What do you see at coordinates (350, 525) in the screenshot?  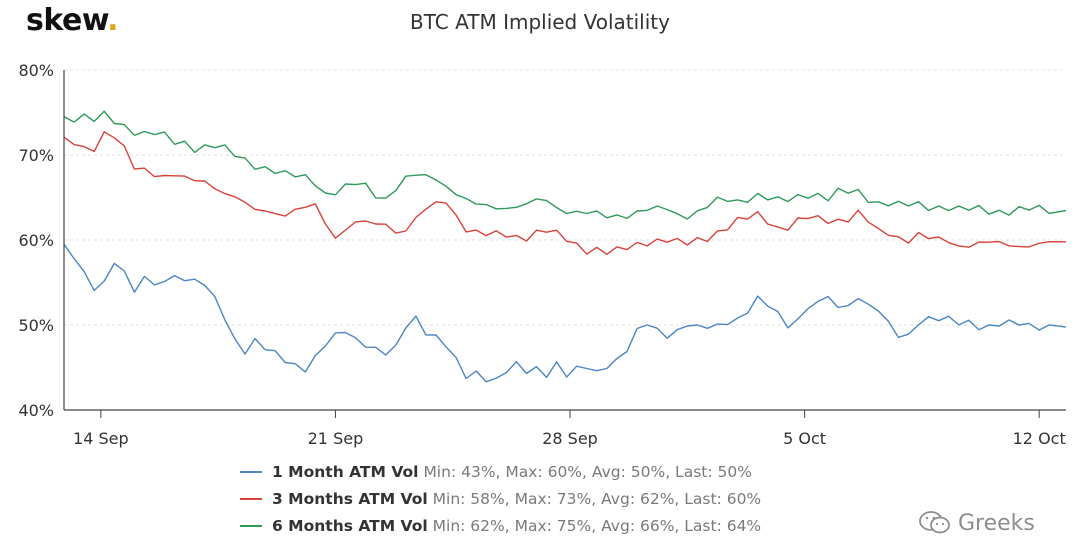 I see `legend-name-6m: 6 Months ATM Vol` at bounding box center [350, 525].